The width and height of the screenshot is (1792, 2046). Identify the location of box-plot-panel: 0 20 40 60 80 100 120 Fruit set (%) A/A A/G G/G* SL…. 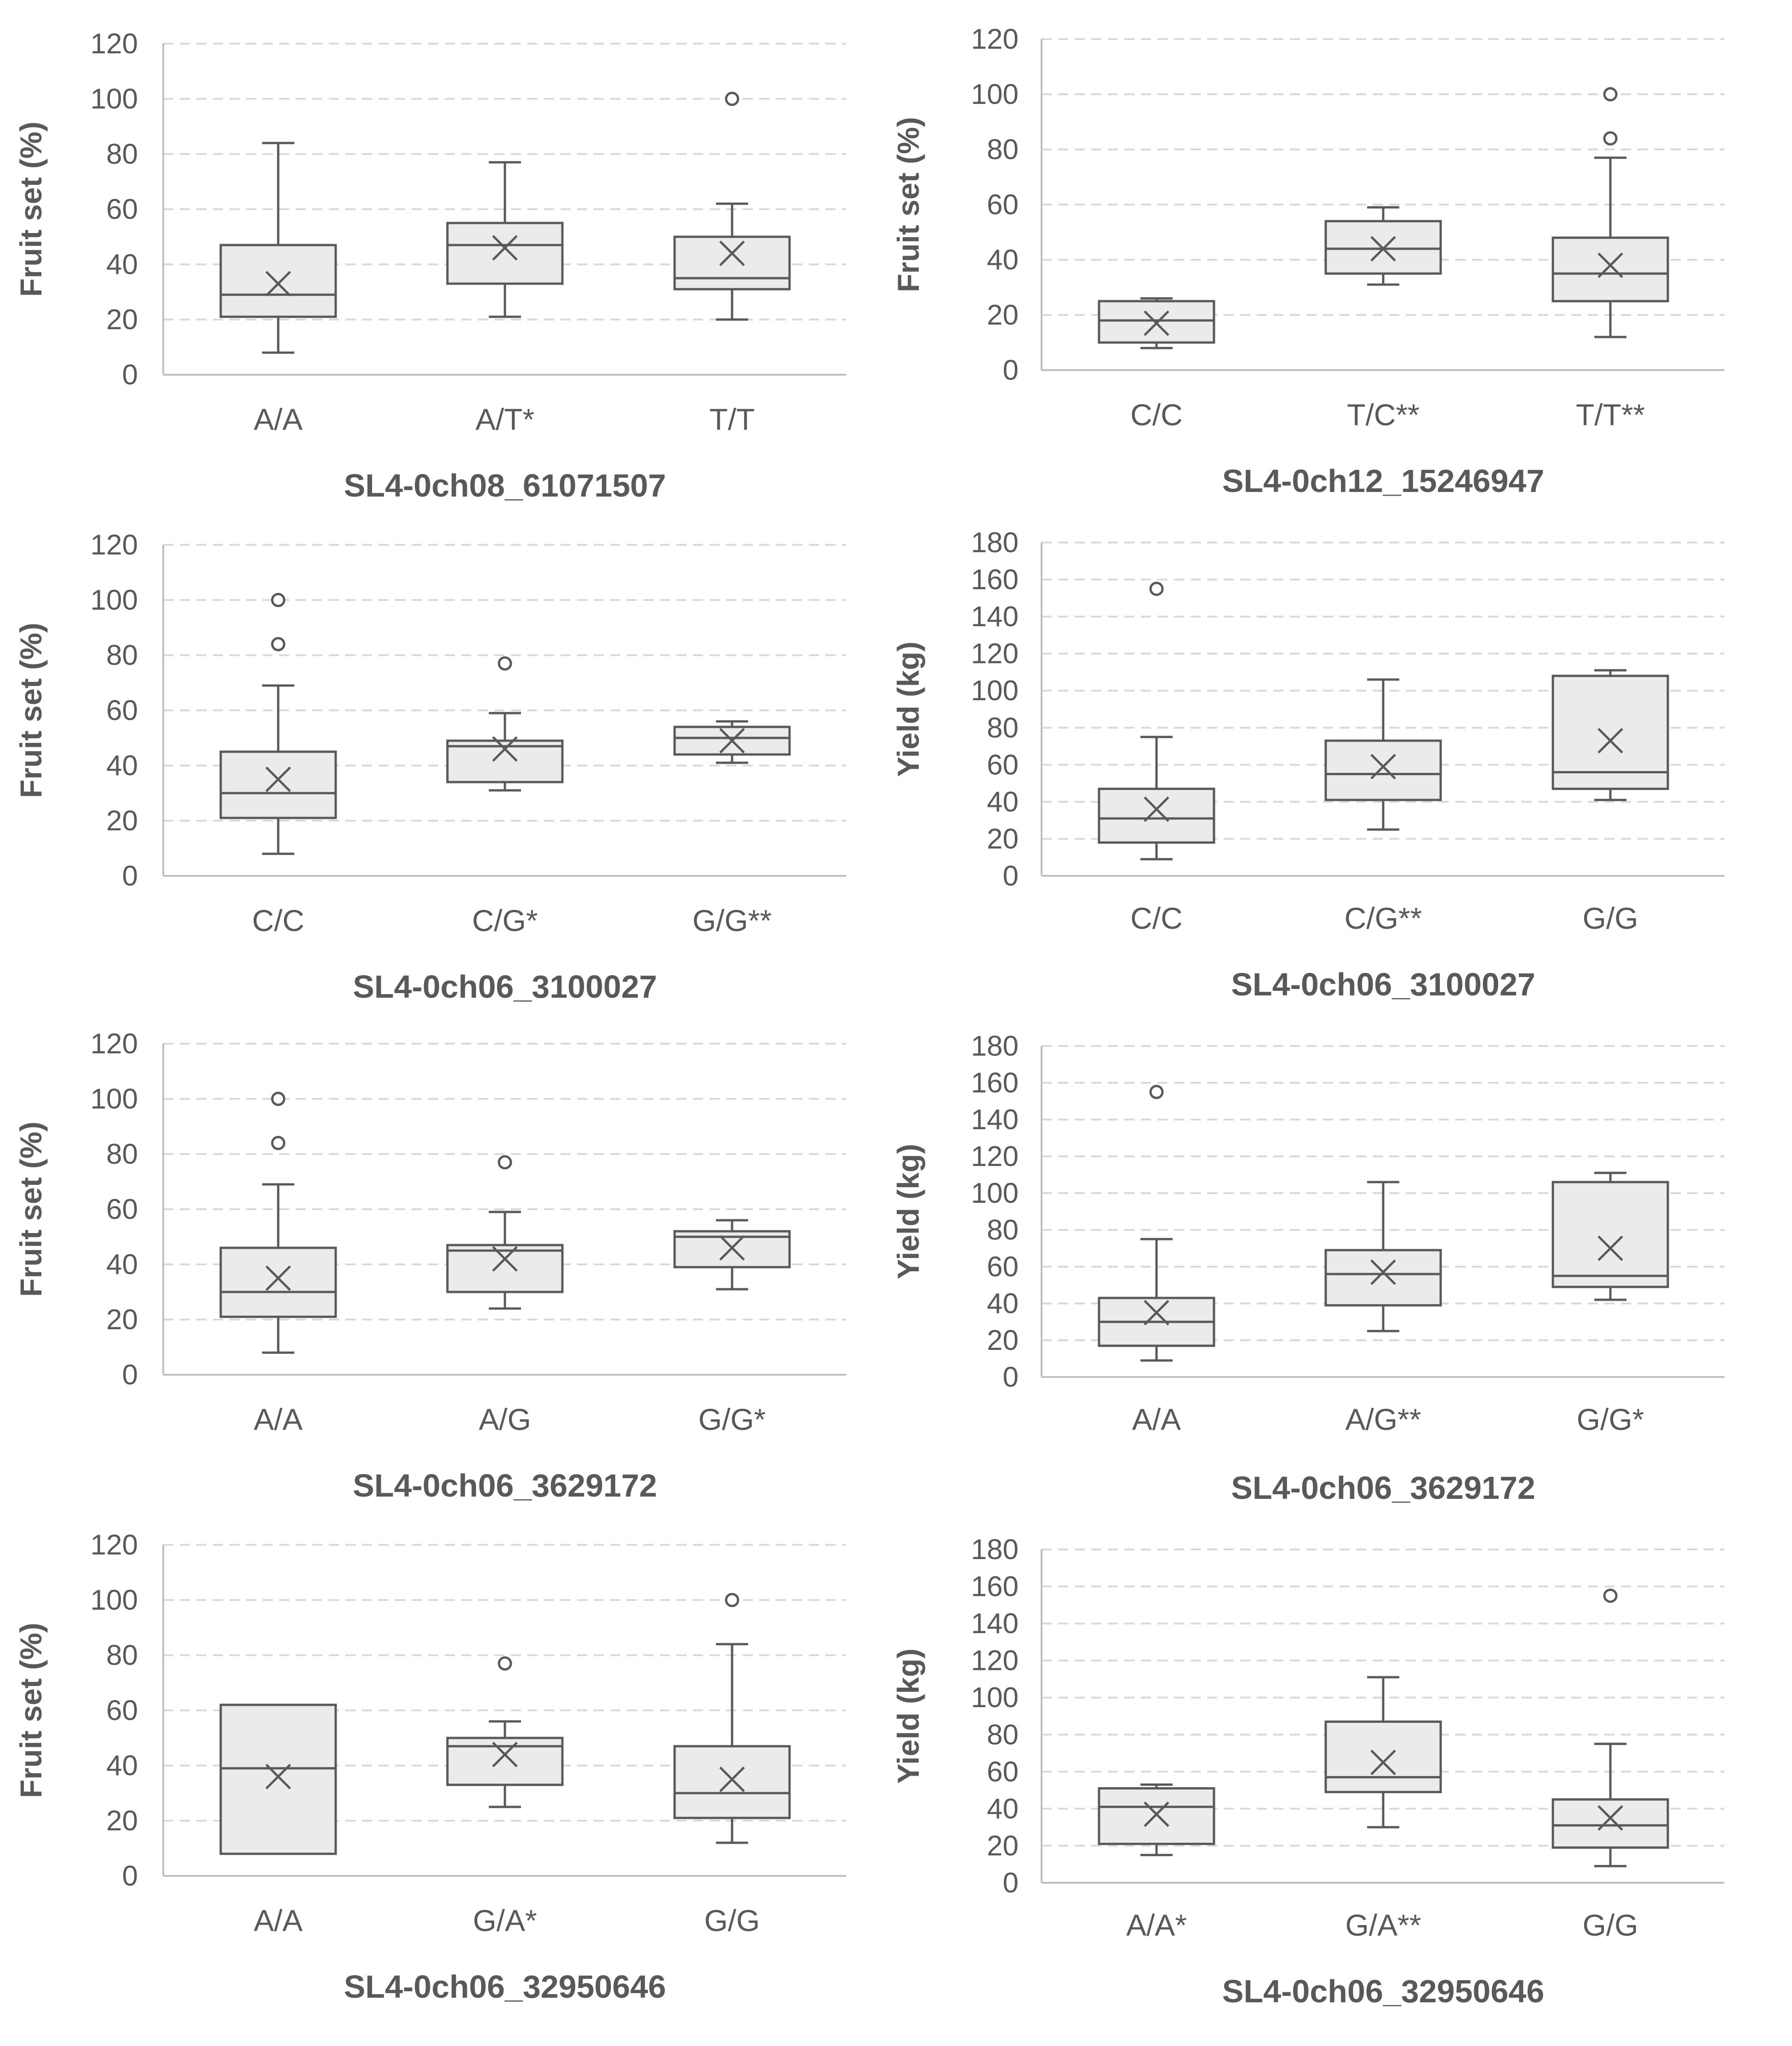
(430, 1265).